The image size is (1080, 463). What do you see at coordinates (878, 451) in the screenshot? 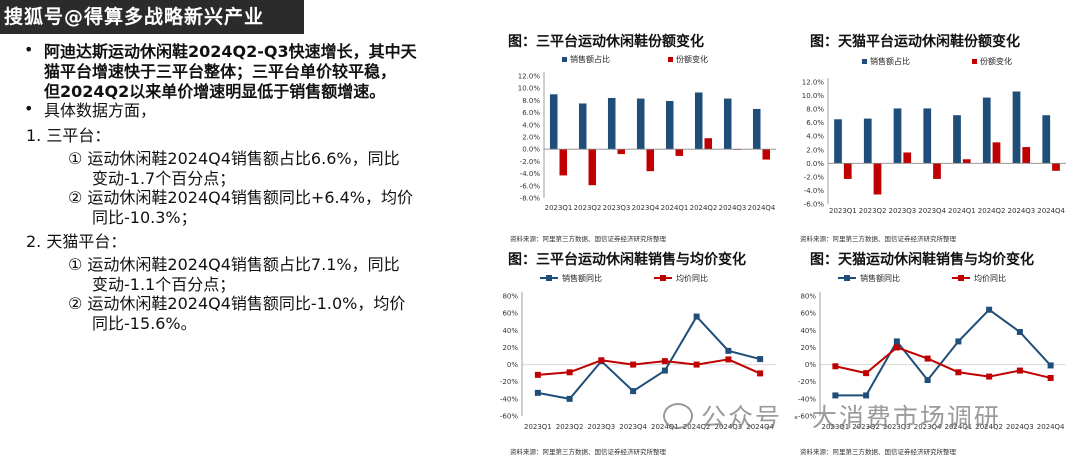
I see `chart-source: 资料来源：阿里第三方数据、国信证券经济研究所整理` at bounding box center [878, 451].